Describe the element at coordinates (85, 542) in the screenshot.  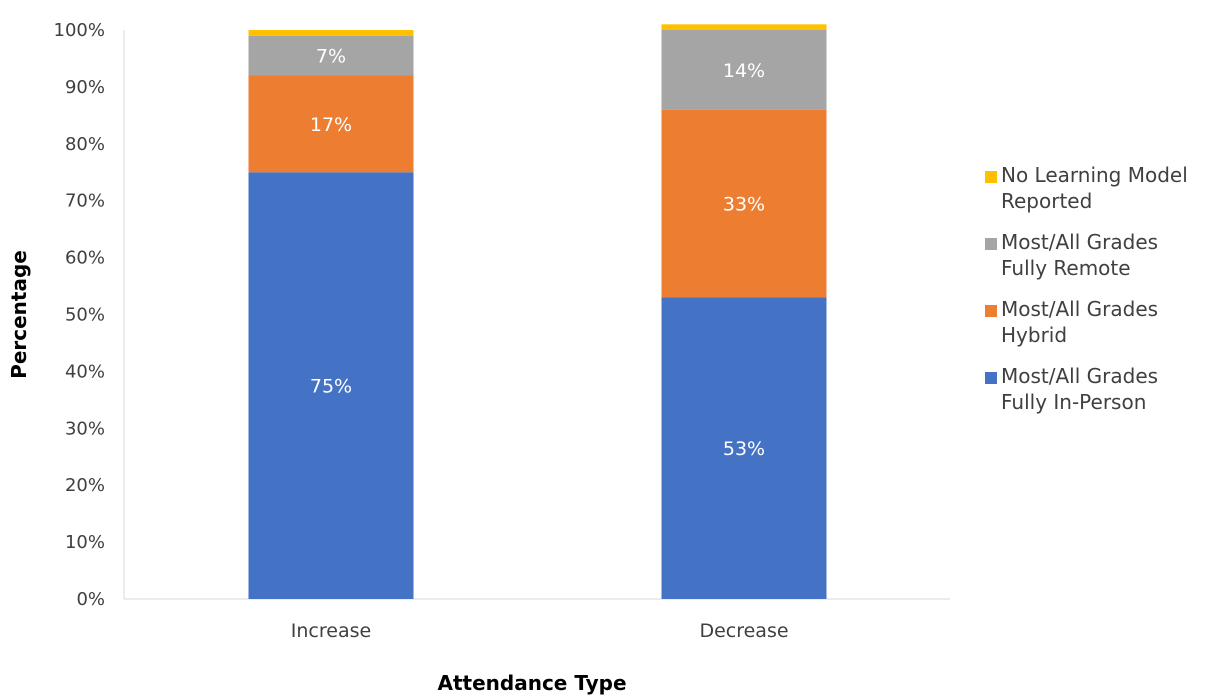
I see `y-tick-label: 10%` at that location.